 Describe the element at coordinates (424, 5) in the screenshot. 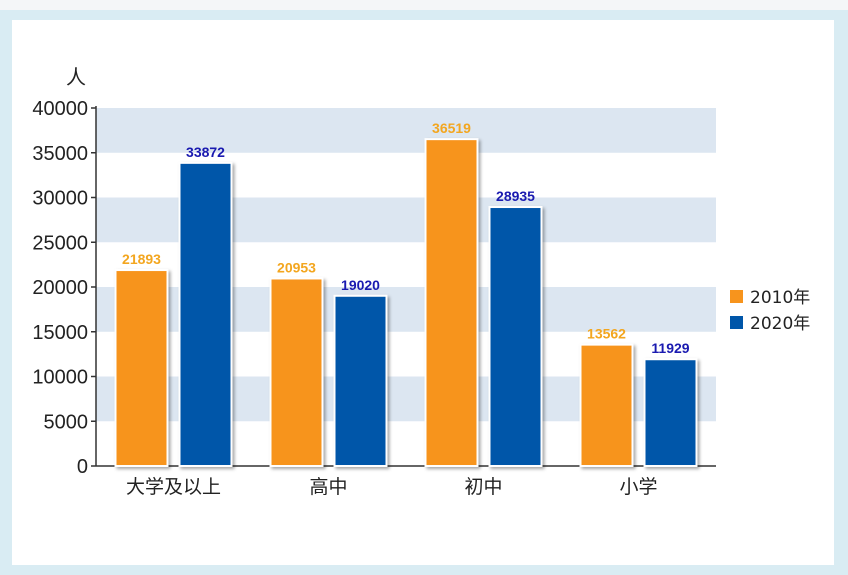

I see `top-strip` at that location.